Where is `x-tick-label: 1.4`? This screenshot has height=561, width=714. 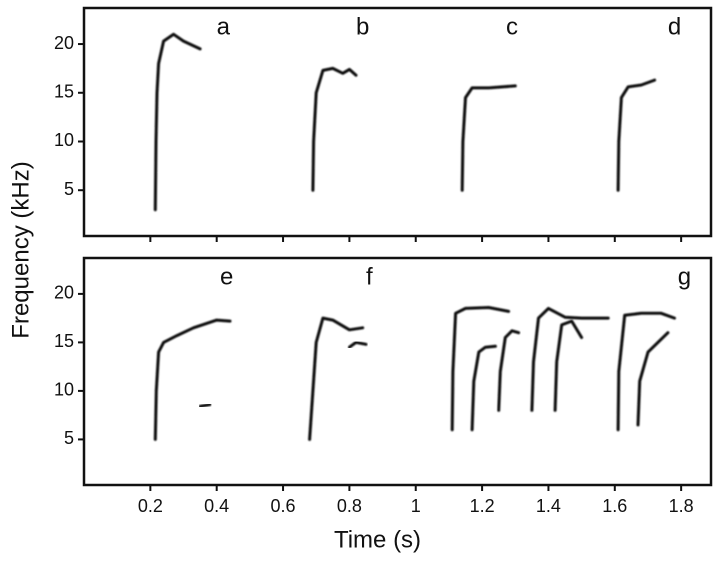 x-tick-label: 1.4 is located at coordinates (548, 506).